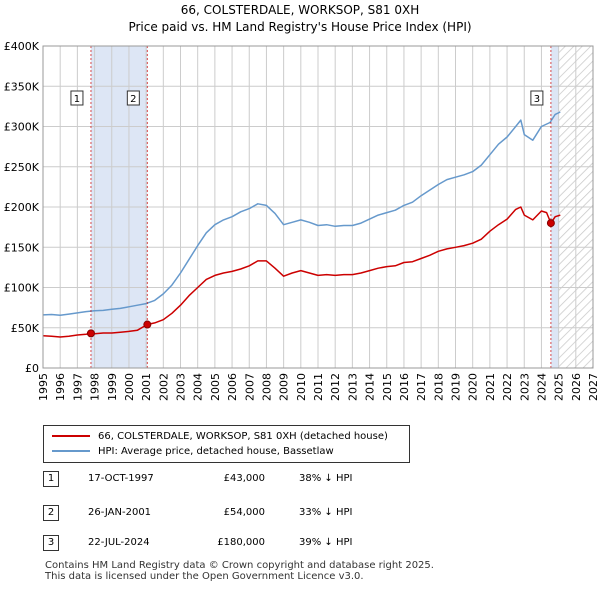  Describe the element at coordinates (249, 387) in the screenshot. I see `x-tick-label: 2007` at that location.